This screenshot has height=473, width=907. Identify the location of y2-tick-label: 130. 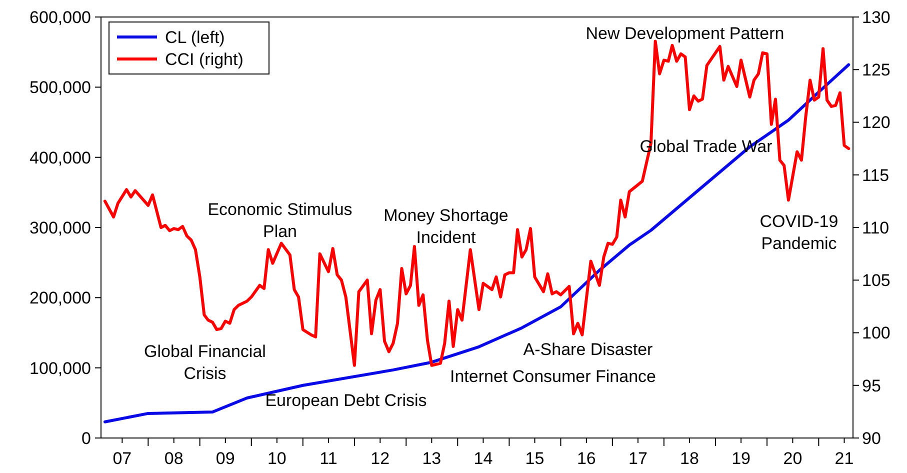
(876, 17).